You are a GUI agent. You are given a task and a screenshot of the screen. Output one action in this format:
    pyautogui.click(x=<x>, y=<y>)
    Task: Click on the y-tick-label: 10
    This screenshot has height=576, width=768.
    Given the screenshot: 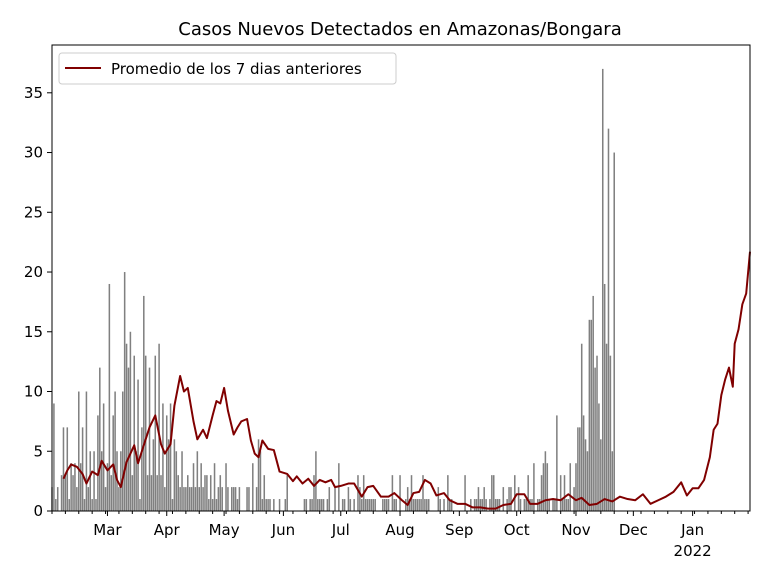 What is the action you would take?
    pyautogui.click(x=33, y=392)
    